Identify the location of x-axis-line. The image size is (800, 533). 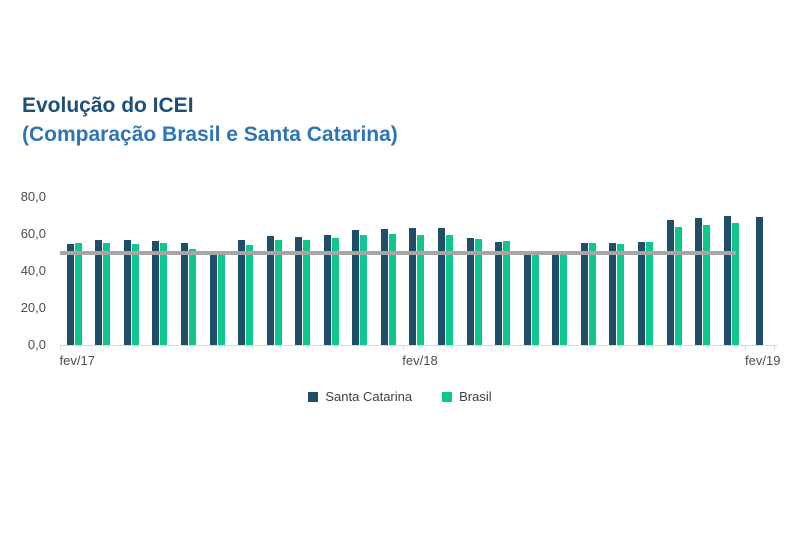
(419, 345).